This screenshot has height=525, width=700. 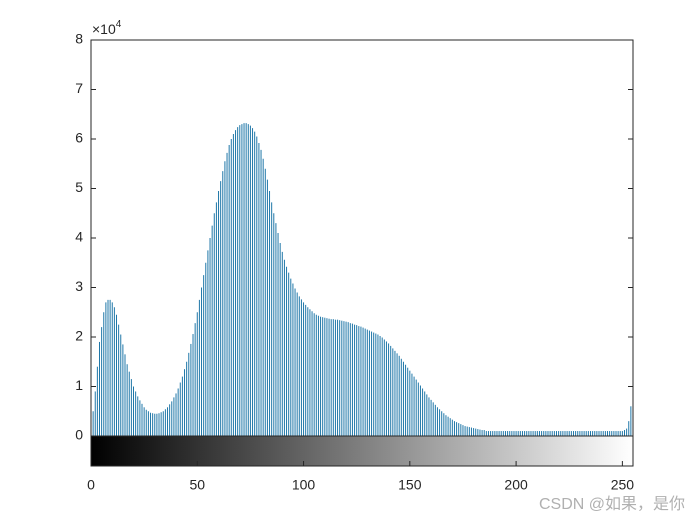 I want to click on y-tick-label: 8, so click(x=79, y=39).